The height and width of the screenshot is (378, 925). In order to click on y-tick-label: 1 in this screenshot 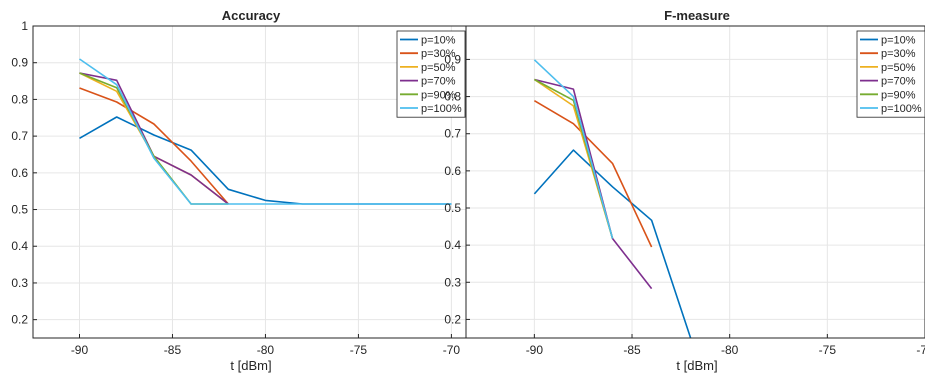, I will do `click(24, 26)`.